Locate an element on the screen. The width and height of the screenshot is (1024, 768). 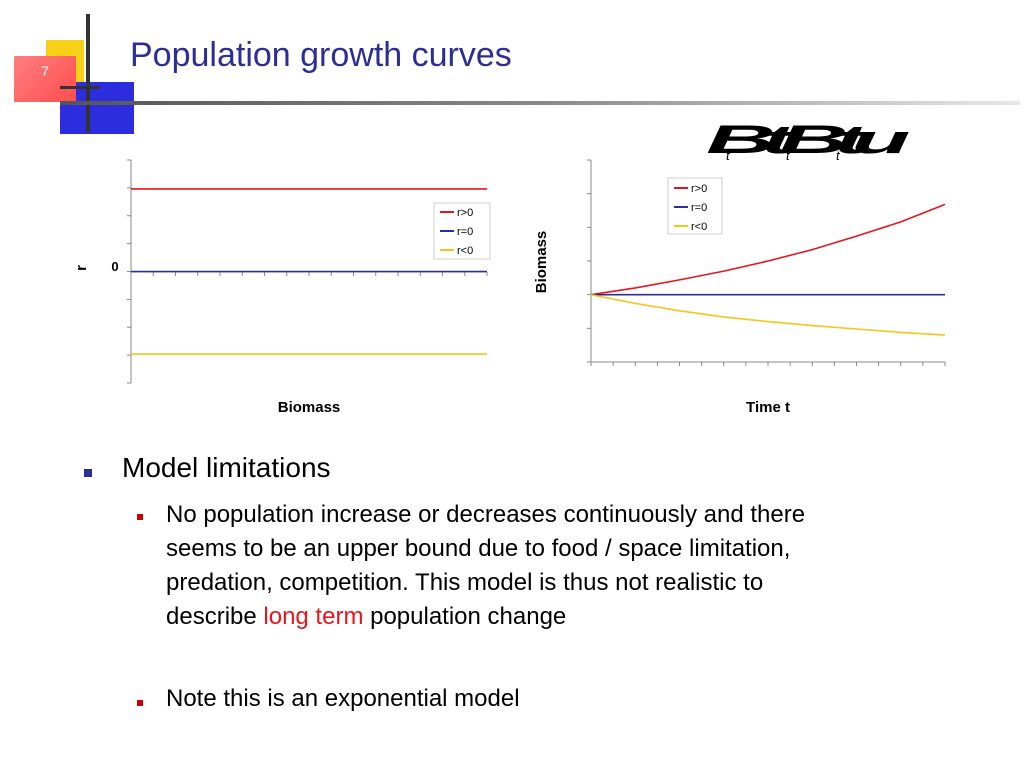
chart2-x-label: Time t is located at coordinates (768, 407).